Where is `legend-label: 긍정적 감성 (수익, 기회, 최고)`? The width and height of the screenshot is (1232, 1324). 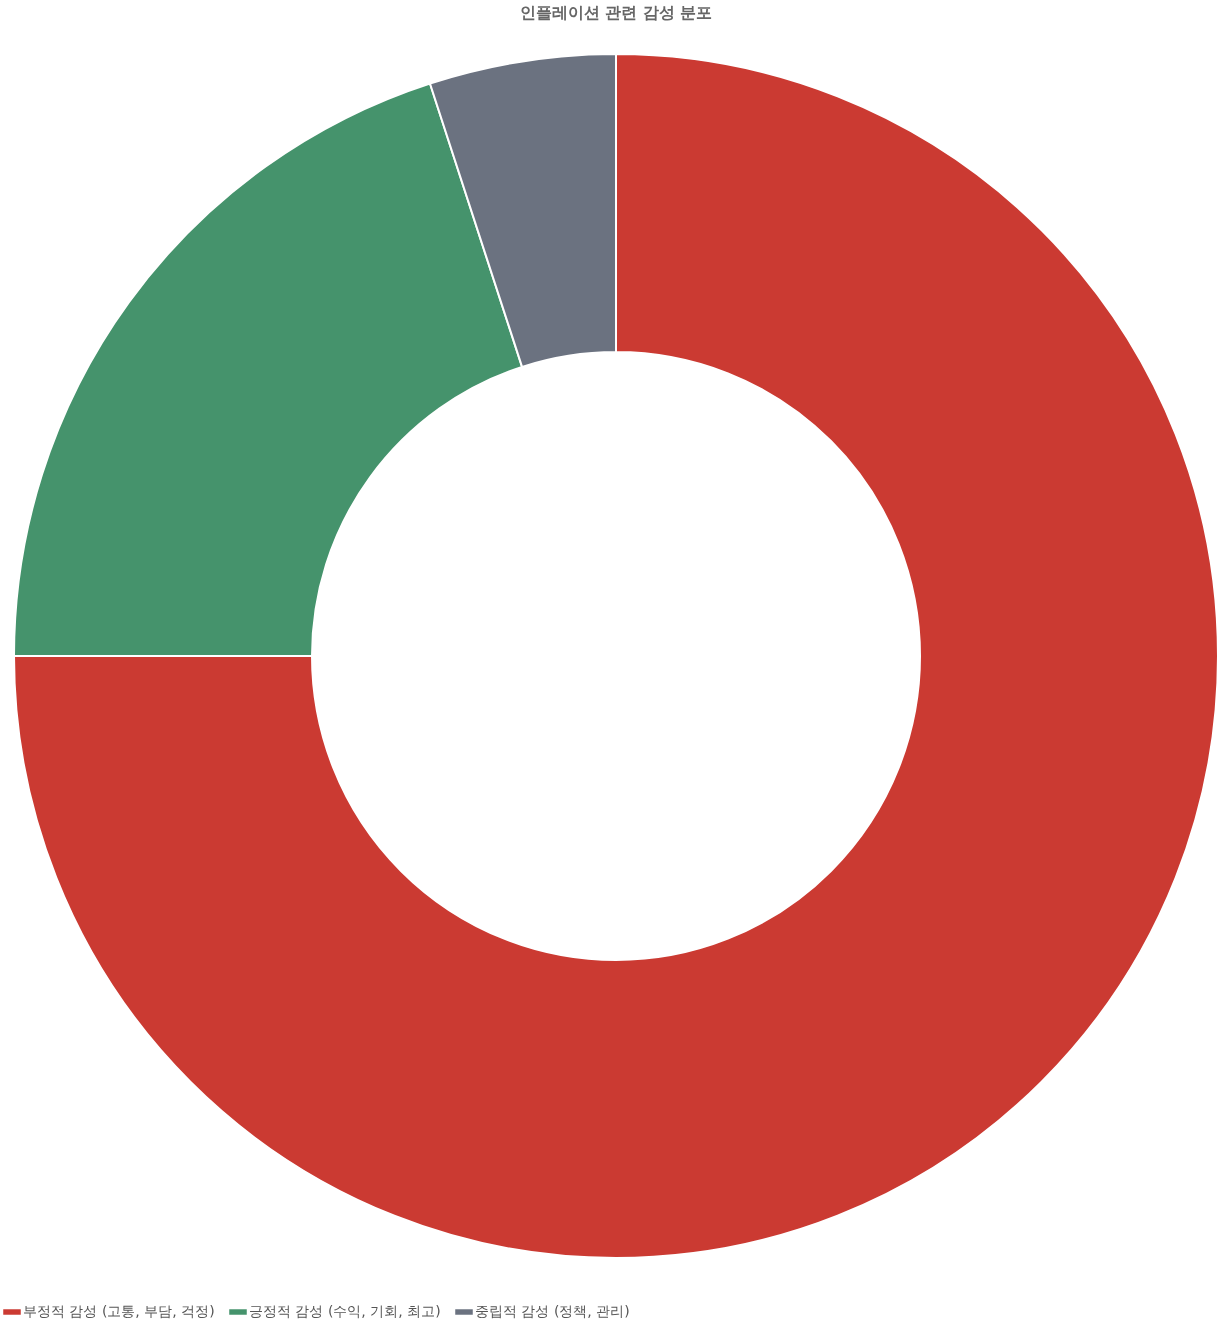 legend-label: 긍정적 감성 (수익, 기회, 최고) is located at coordinates (345, 1311).